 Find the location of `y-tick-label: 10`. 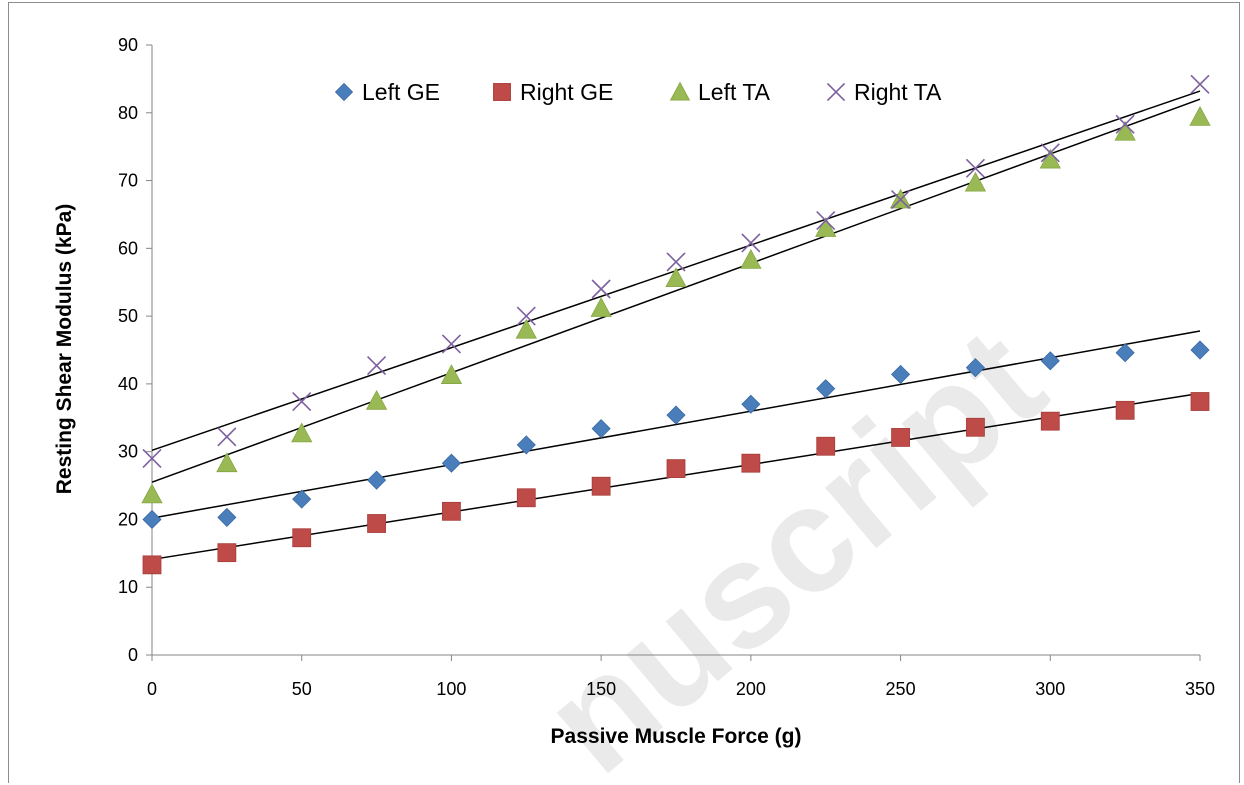

y-tick-label: 10 is located at coordinates (128, 587).